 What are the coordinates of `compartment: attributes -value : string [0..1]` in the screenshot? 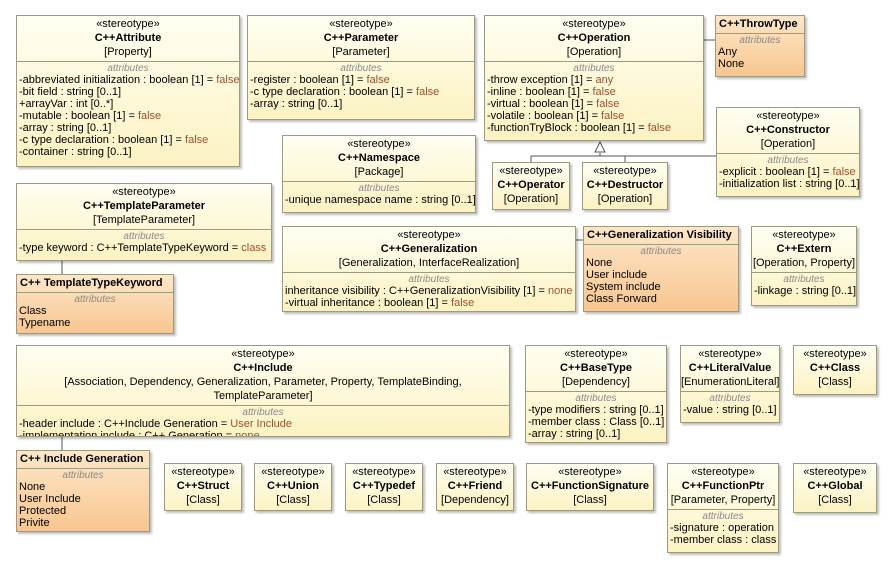 It's located at (730, 404).